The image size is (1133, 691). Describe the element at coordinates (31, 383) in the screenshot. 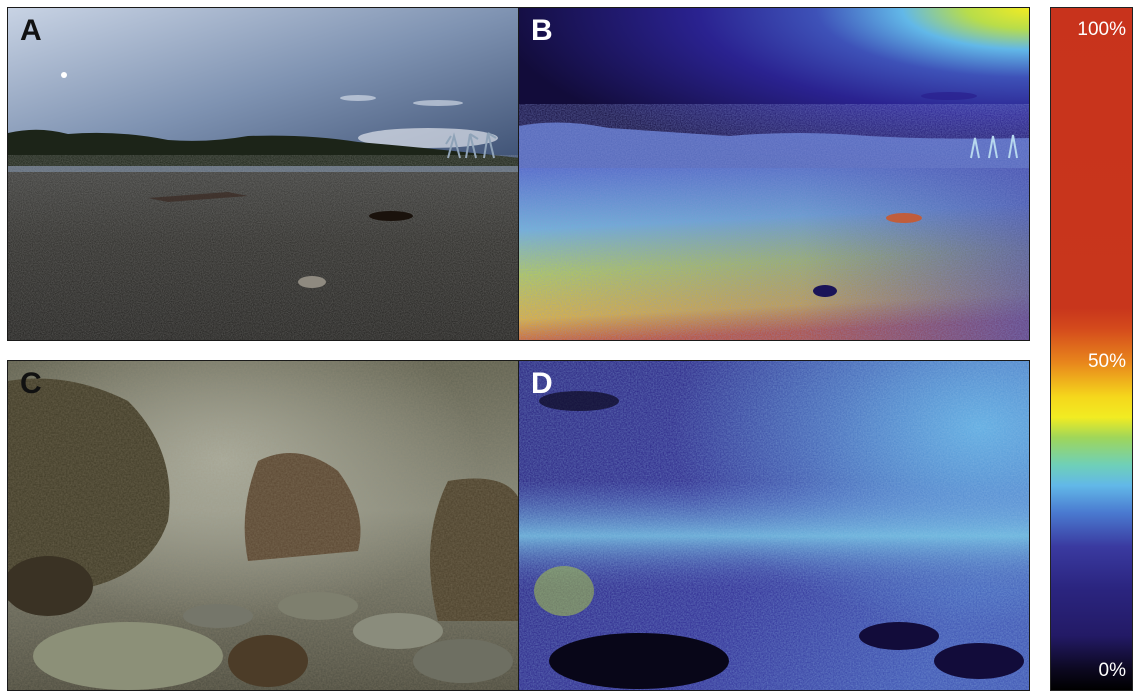

I see `panel-label-c: C` at that location.